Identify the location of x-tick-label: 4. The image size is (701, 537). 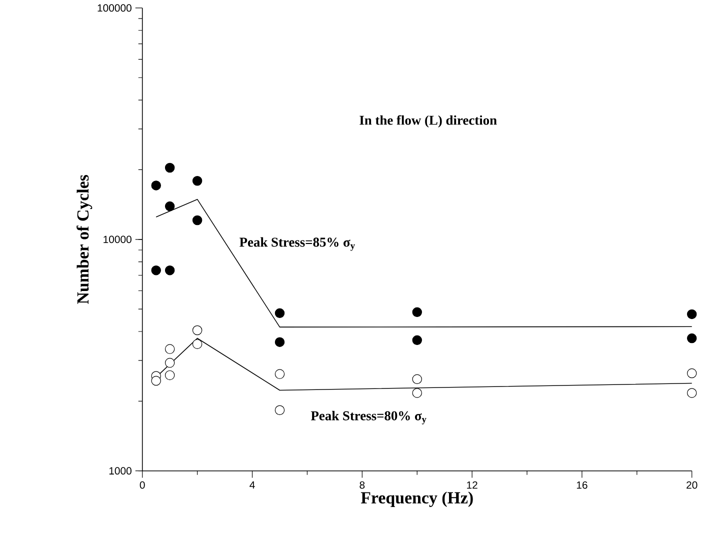
(252, 485).